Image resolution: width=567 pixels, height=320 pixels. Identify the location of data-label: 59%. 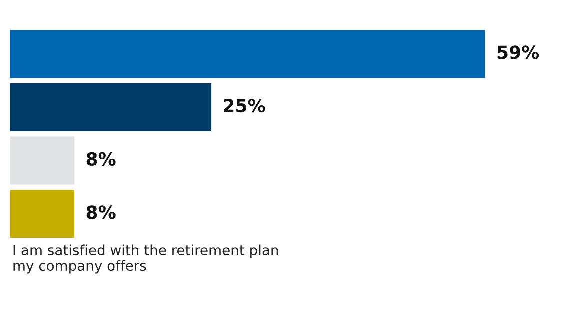
(519, 53).